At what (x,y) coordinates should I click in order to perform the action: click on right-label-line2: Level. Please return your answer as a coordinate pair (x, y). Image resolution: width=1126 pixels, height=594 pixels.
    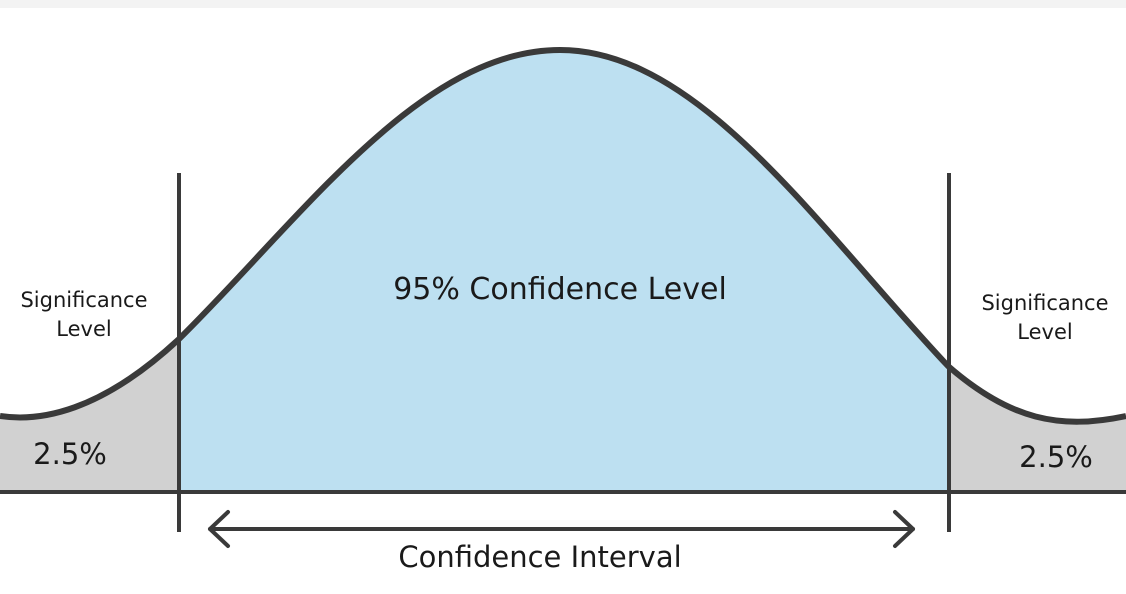
    Looking at the image, I should click on (1045, 332).